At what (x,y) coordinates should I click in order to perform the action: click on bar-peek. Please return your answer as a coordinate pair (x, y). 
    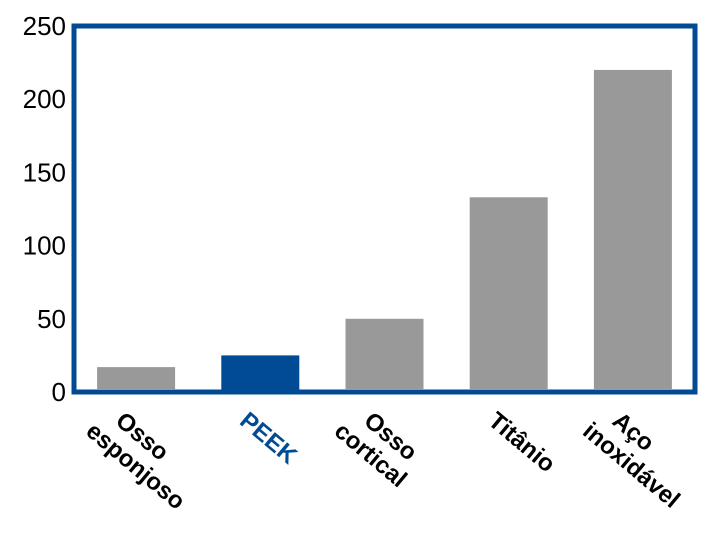
    Looking at the image, I should click on (260, 372).